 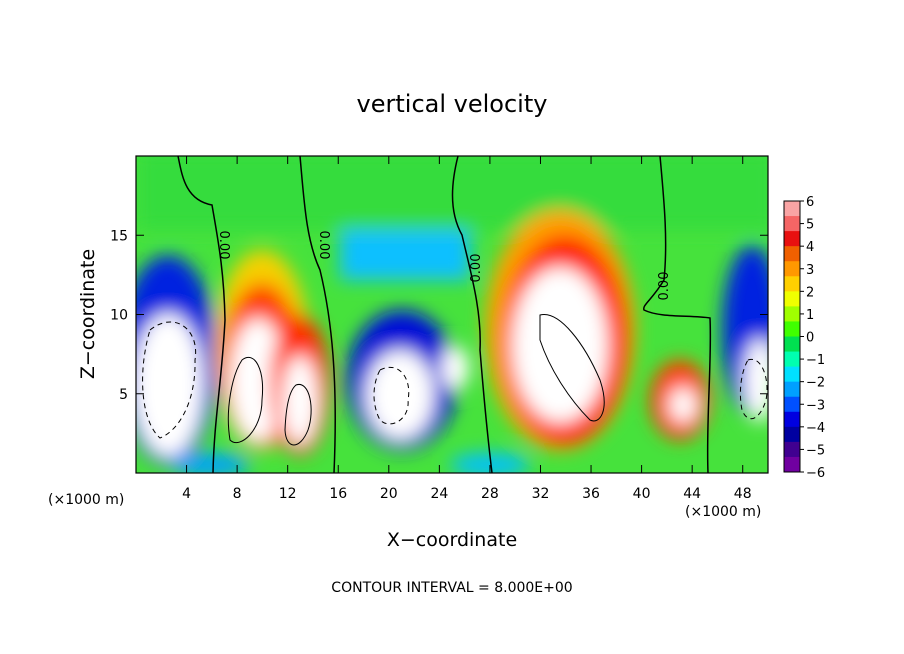 What do you see at coordinates (451, 588) in the screenshot?
I see `contour-interval-note: CONTOUR INTERVAL = 8.000E+00` at bounding box center [451, 588].